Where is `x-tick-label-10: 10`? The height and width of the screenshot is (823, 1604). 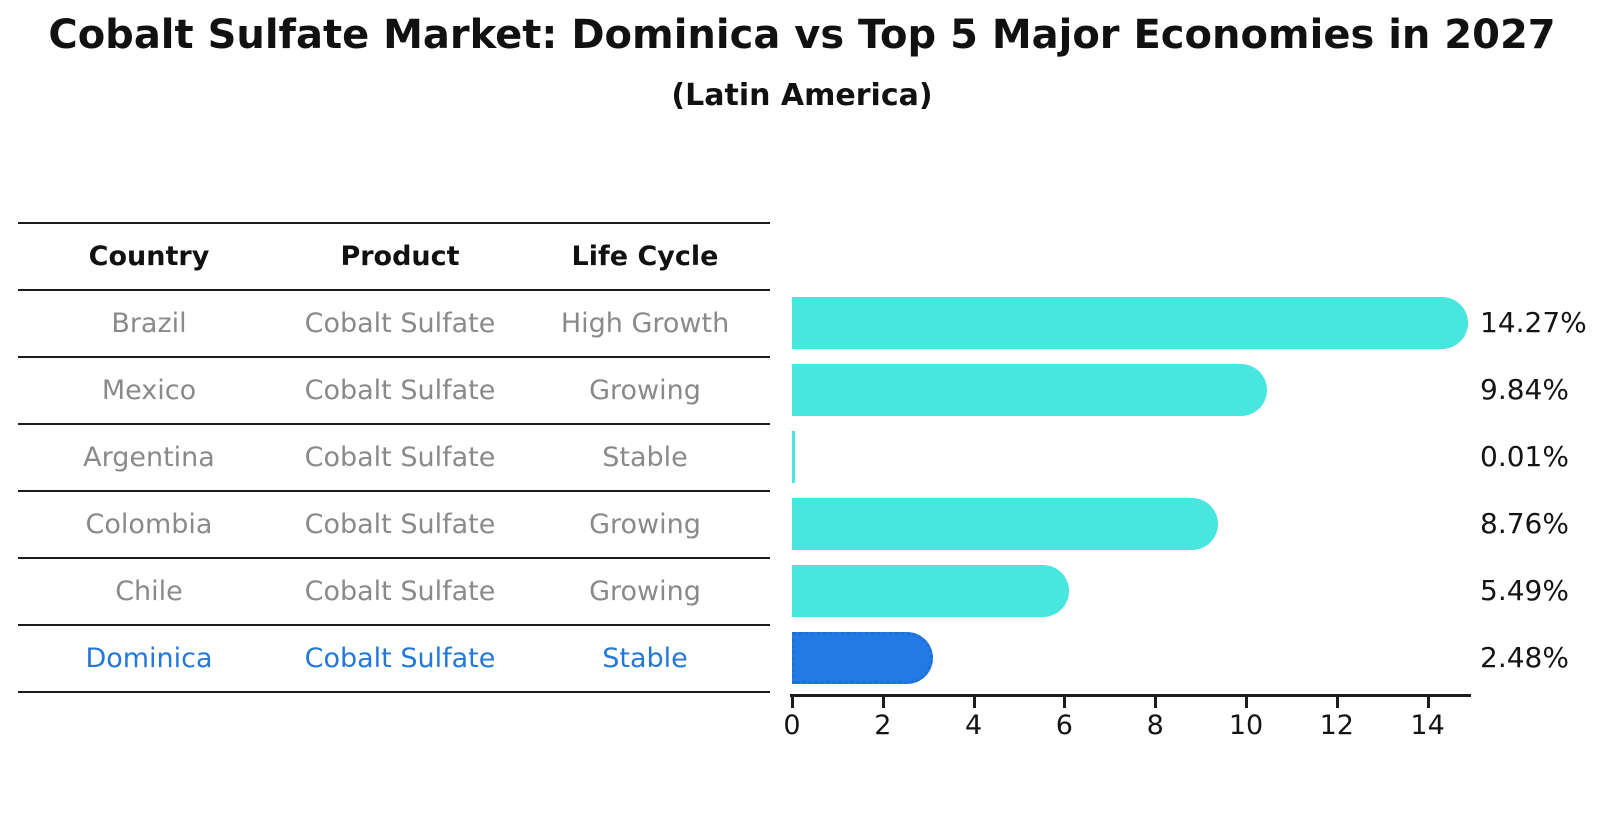
x-tick-label-10: 10 is located at coordinates (1246, 725).